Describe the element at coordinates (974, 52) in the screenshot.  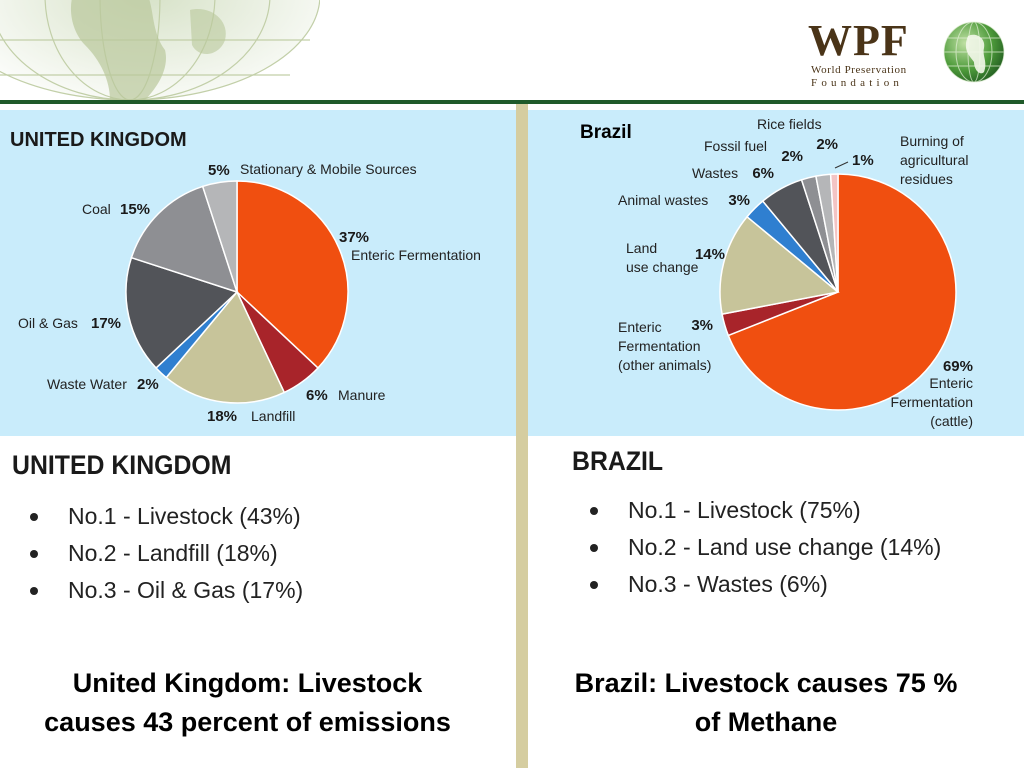
I see `globe-icon` at that location.